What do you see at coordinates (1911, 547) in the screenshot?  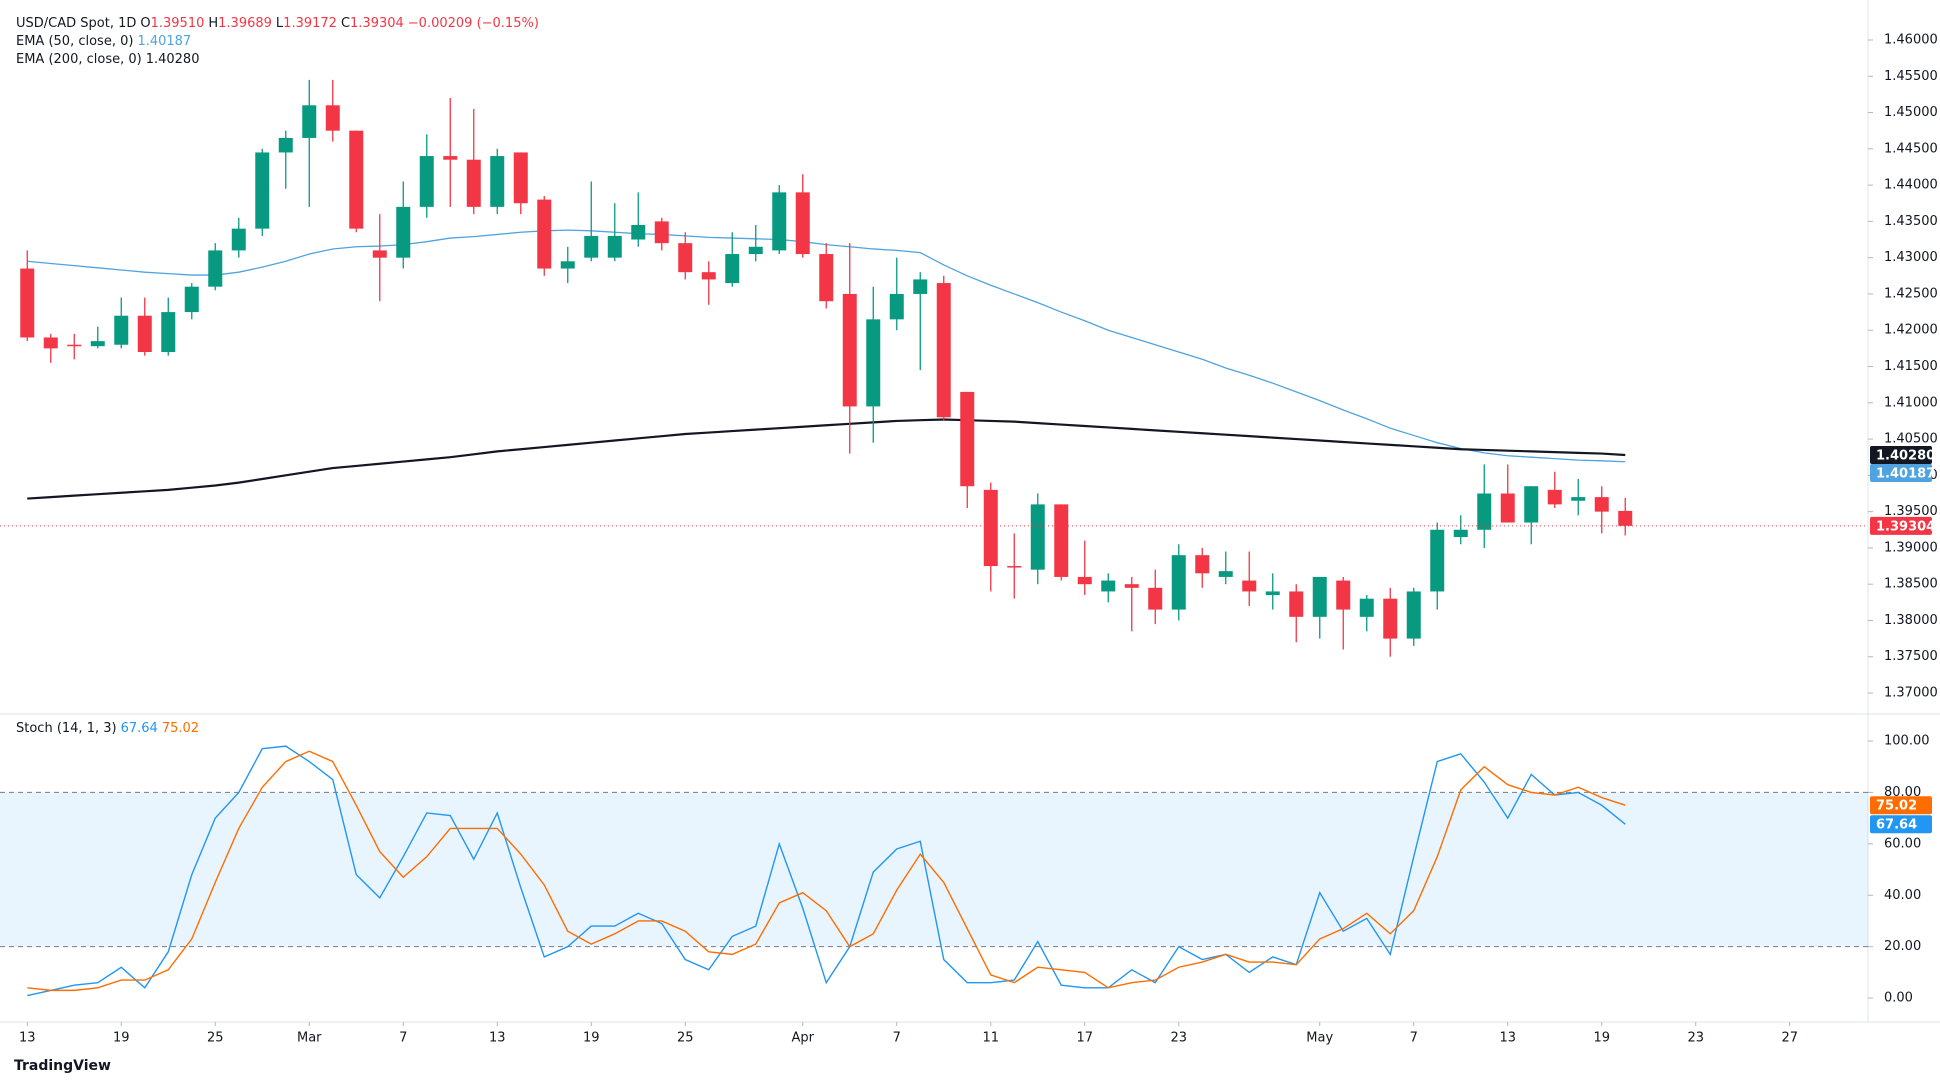 I see `y-tick-label: 1.39000` at bounding box center [1911, 547].